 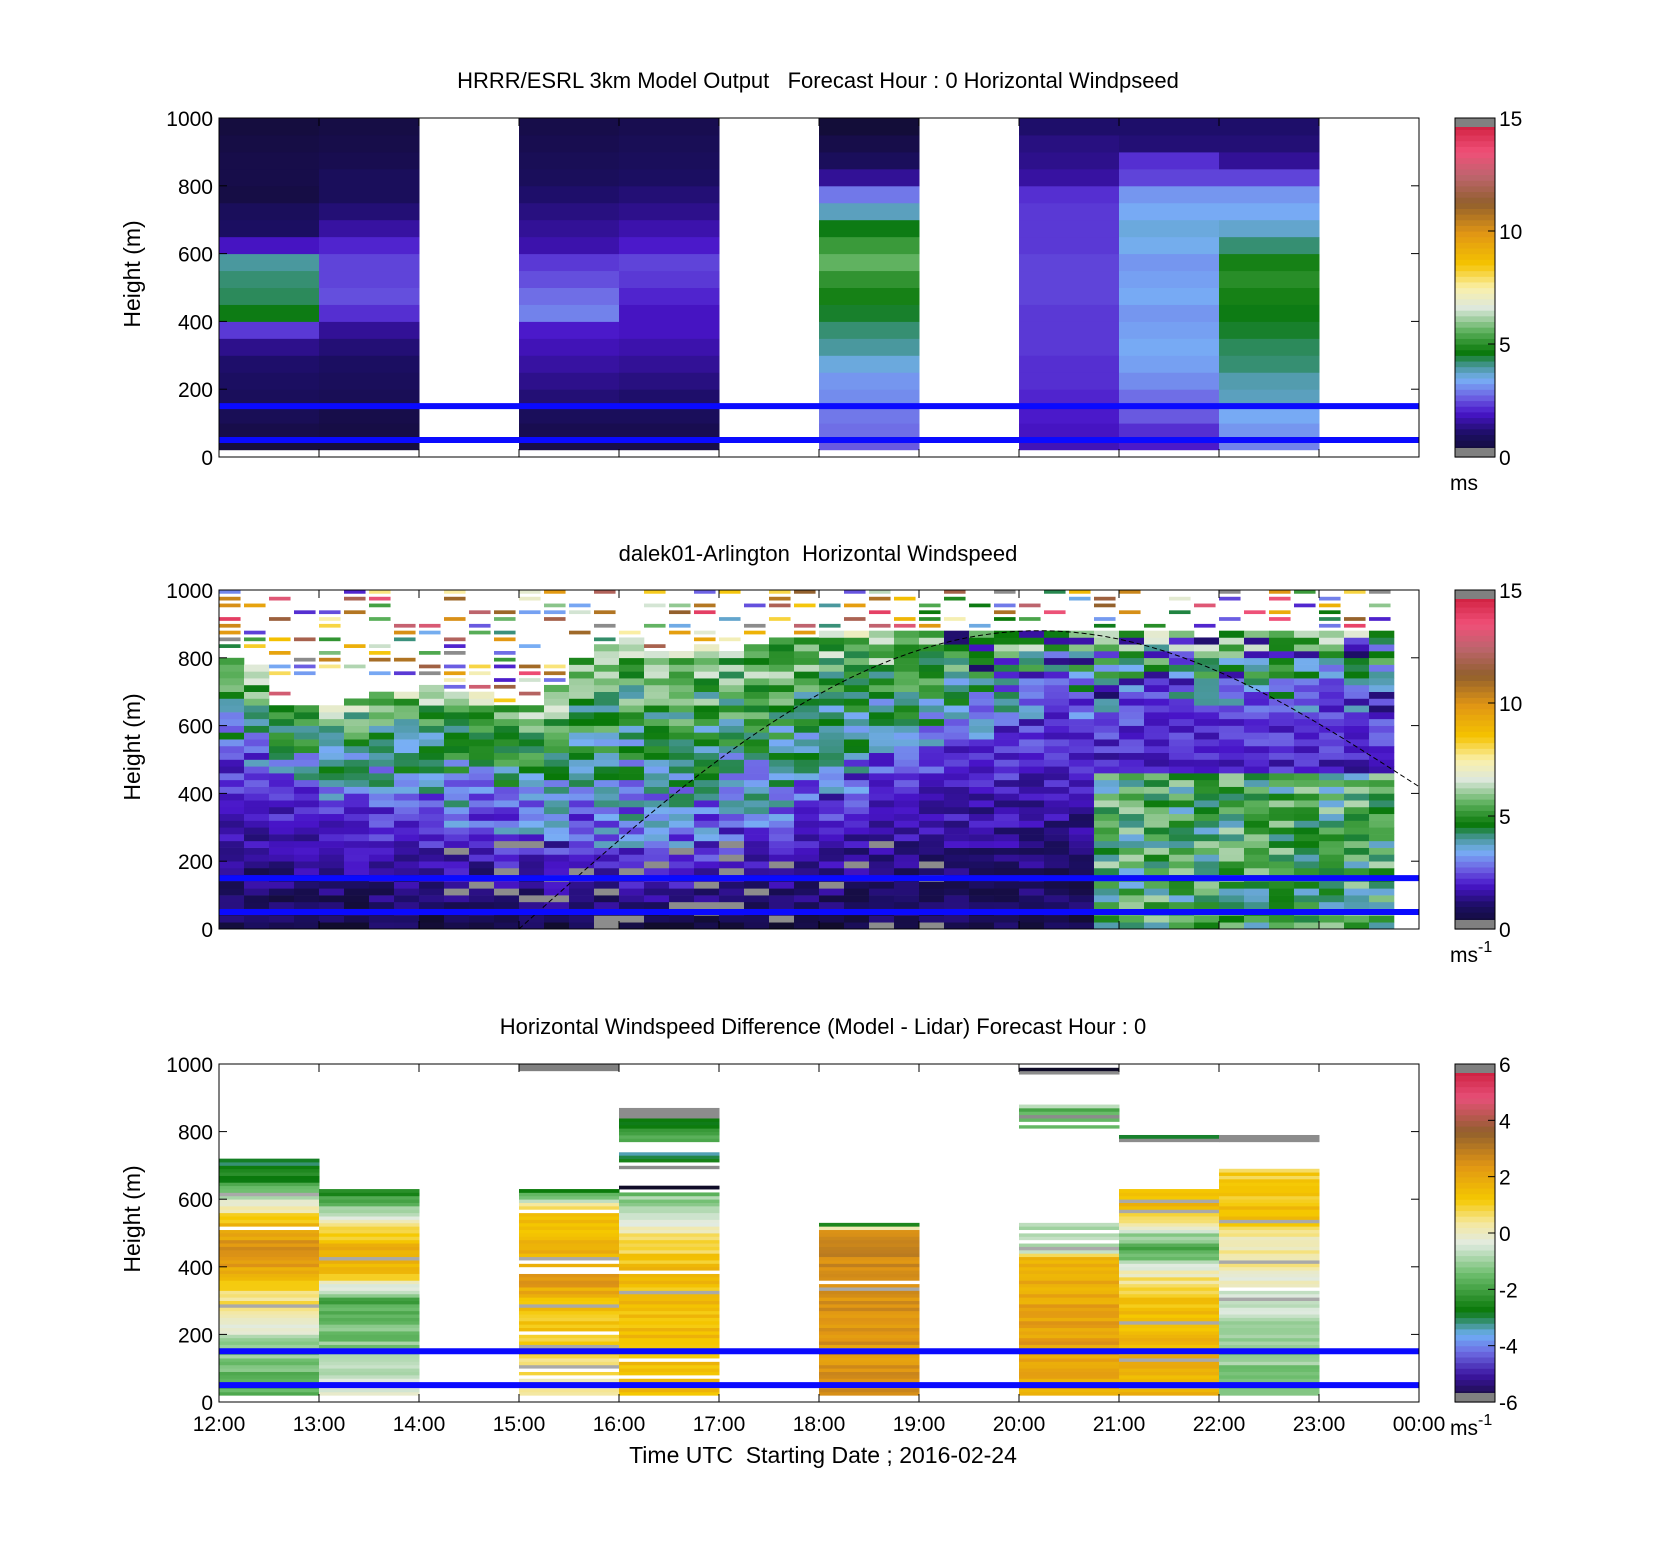 I want to click on colorbar-tick-label: -6, so click(x=1508, y=1403).